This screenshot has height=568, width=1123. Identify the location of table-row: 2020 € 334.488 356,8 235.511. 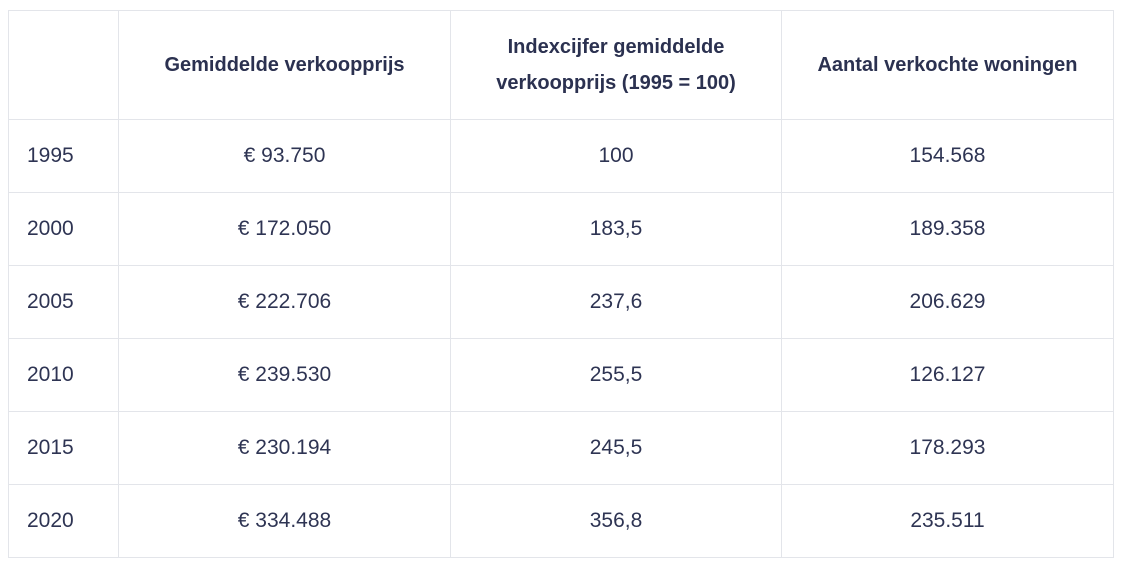
(561, 521).